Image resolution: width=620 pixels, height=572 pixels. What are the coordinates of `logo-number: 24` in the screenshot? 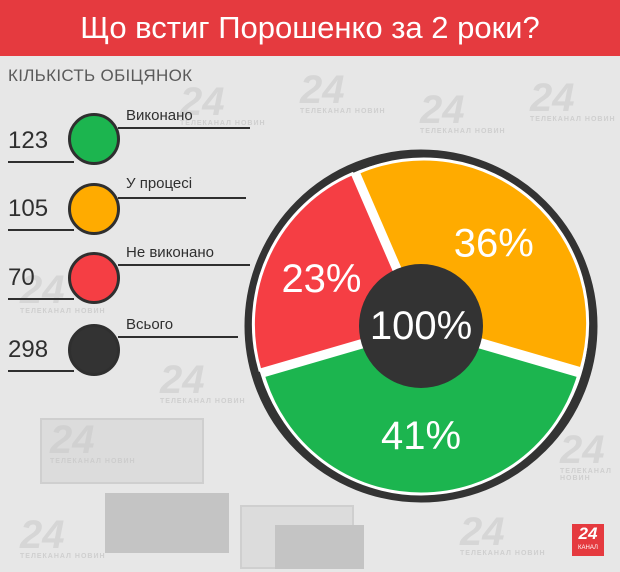 It's located at (588, 533).